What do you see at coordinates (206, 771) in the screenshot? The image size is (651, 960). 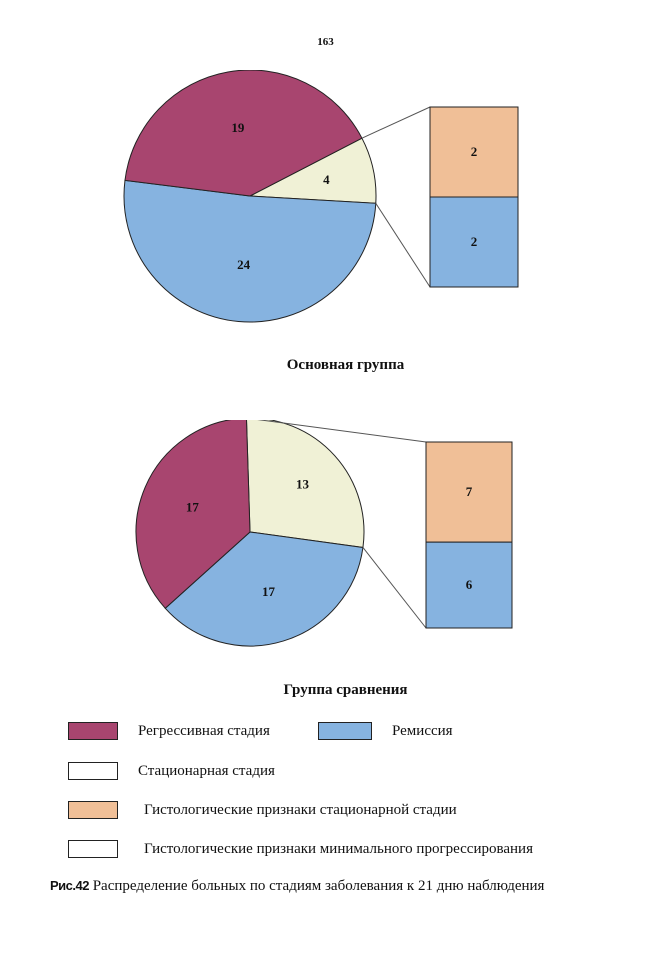 I see `legend-label: Стационарная стадия` at bounding box center [206, 771].